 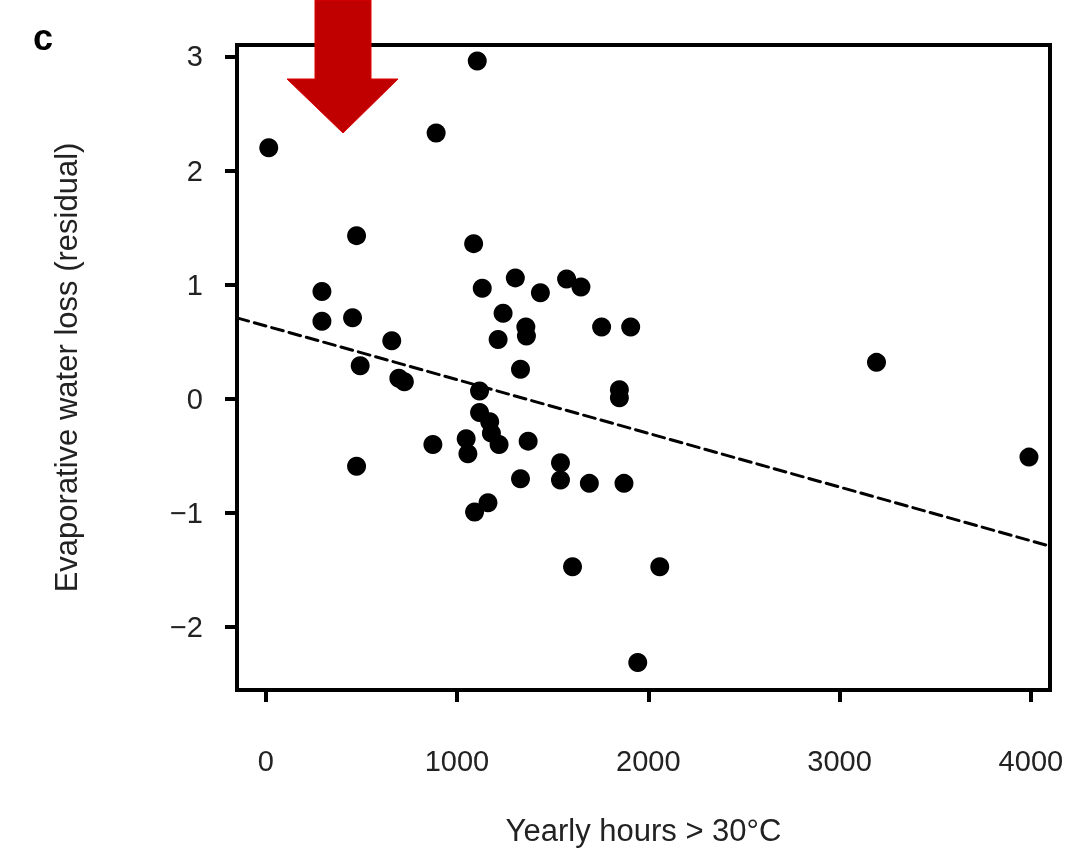 What do you see at coordinates (265, 760) in the screenshot?
I see `x-tick-label: 0` at bounding box center [265, 760].